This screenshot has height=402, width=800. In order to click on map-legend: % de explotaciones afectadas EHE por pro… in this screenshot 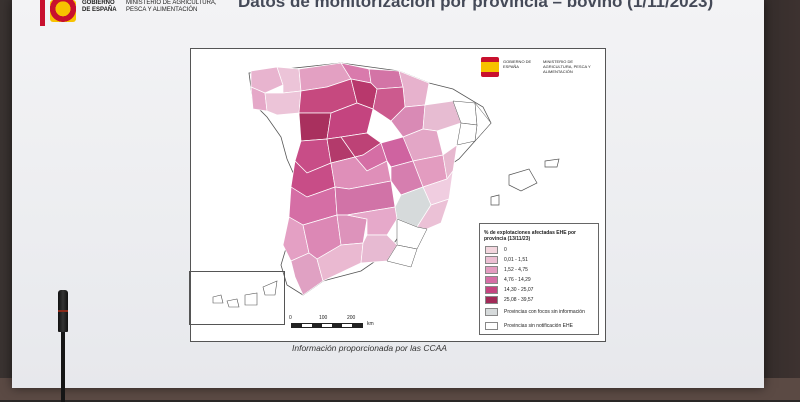, I will do `click(539, 279)`.